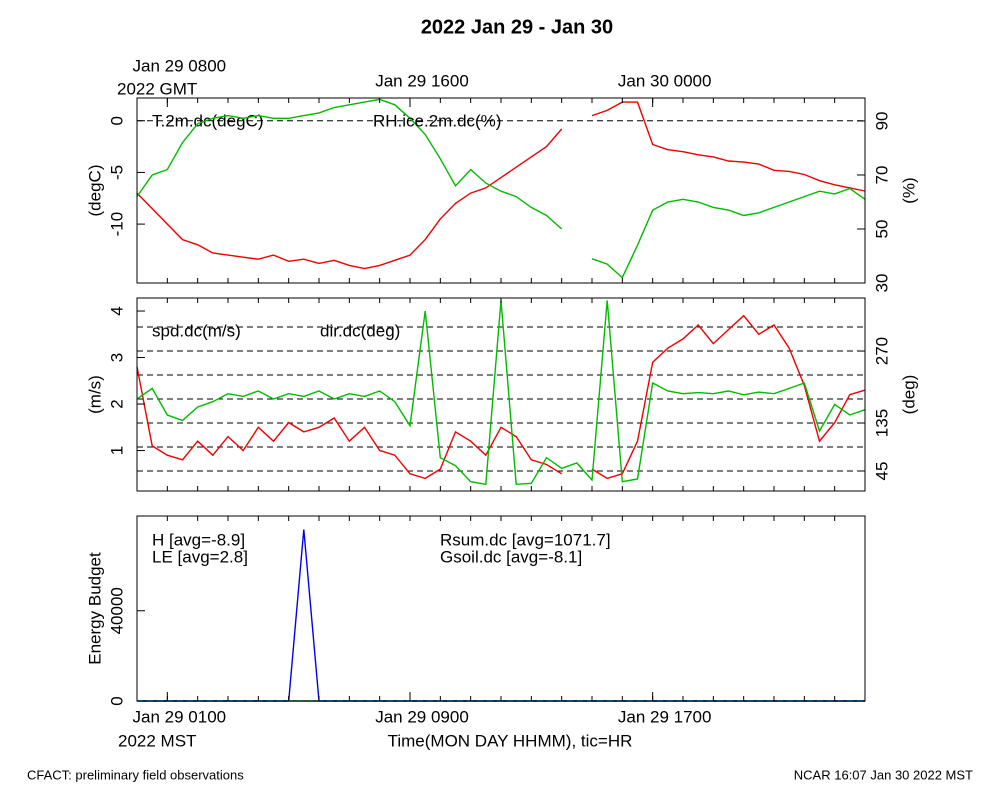  What do you see at coordinates (881, 175) in the screenshot?
I see `y2-tick-label: 70` at bounding box center [881, 175].